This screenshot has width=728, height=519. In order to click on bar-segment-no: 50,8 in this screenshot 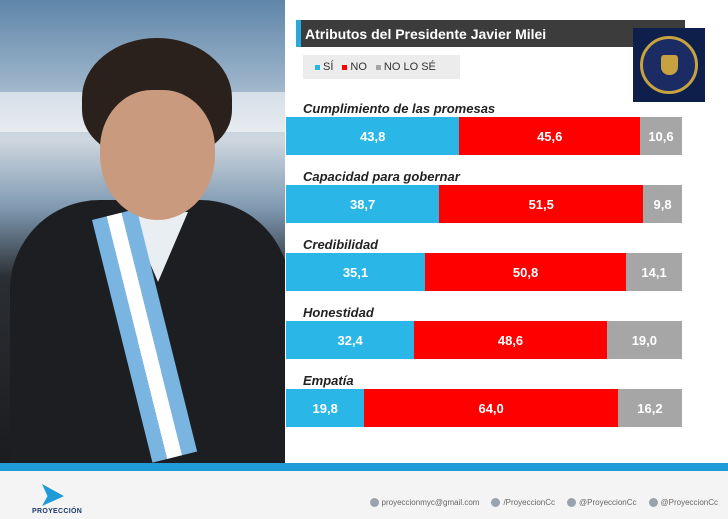, I will do `click(525, 272)`.